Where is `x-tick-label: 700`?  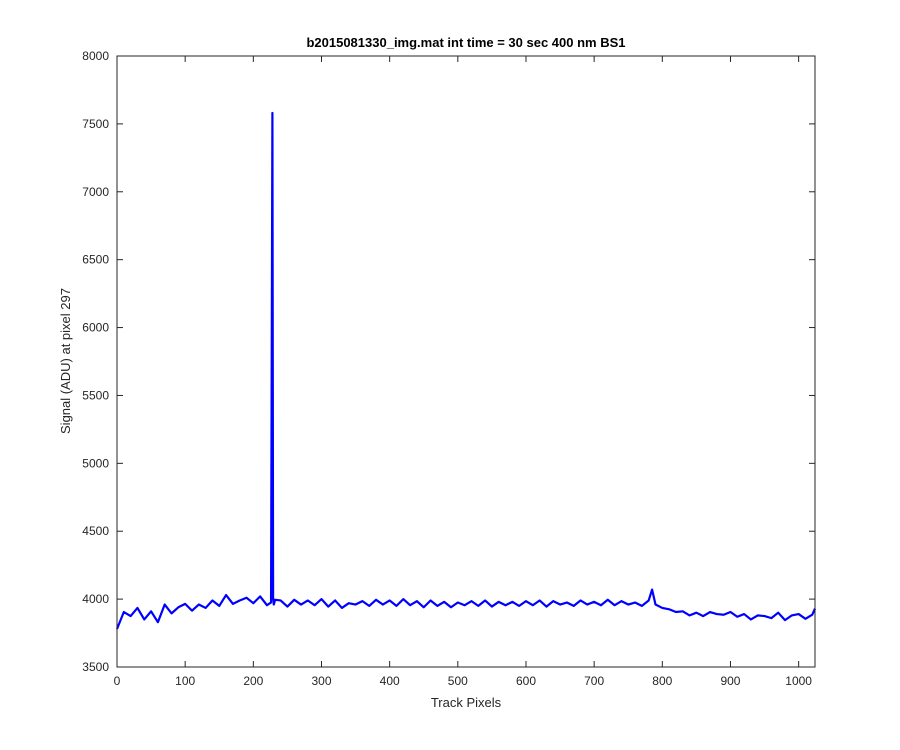 x-tick-label: 700 is located at coordinates (594, 681).